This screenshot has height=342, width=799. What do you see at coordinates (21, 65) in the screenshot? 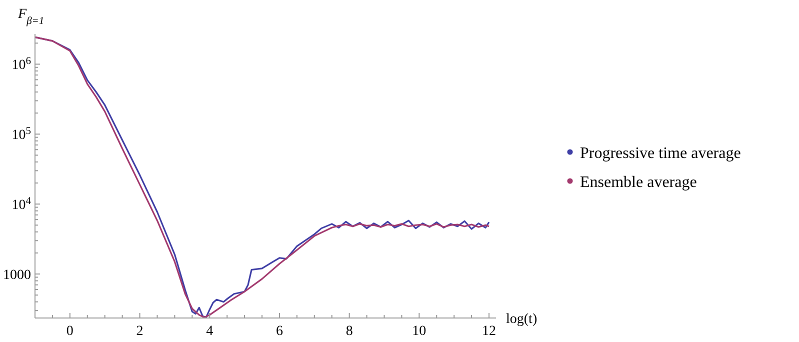
I see `y-tick-label: 10$^{6}$` at bounding box center [21, 65].